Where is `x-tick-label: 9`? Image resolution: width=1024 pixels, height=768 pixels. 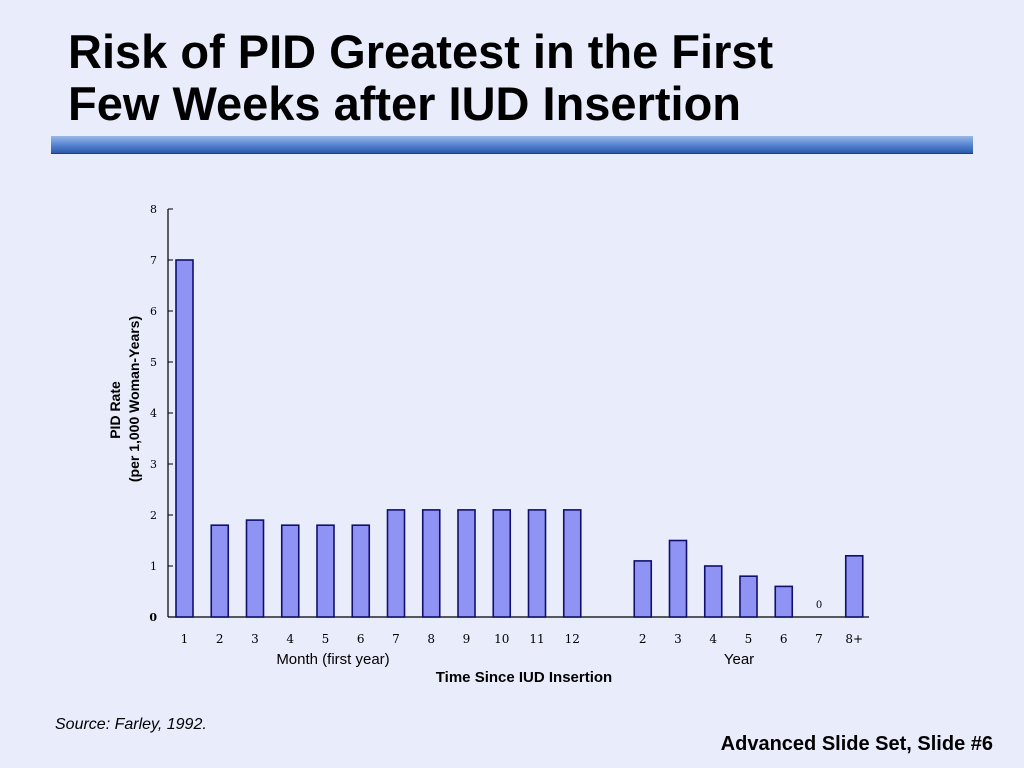 x-tick-label: 9 is located at coordinates (467, 639).